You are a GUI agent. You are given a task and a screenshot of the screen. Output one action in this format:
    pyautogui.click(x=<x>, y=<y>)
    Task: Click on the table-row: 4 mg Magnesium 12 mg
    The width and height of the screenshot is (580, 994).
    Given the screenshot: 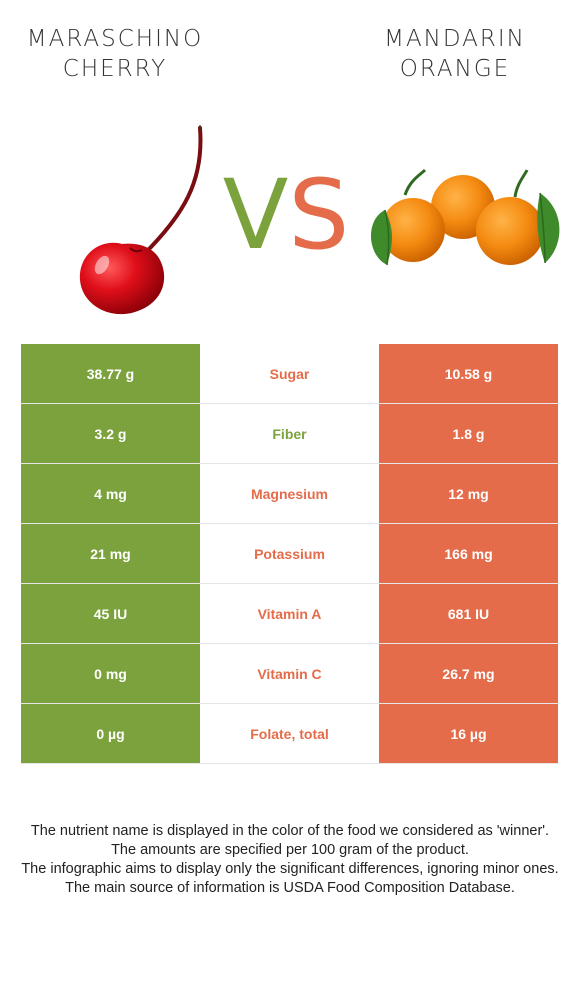 What is the action you would take?
    pyautogui.click(x=289, y=493)
    